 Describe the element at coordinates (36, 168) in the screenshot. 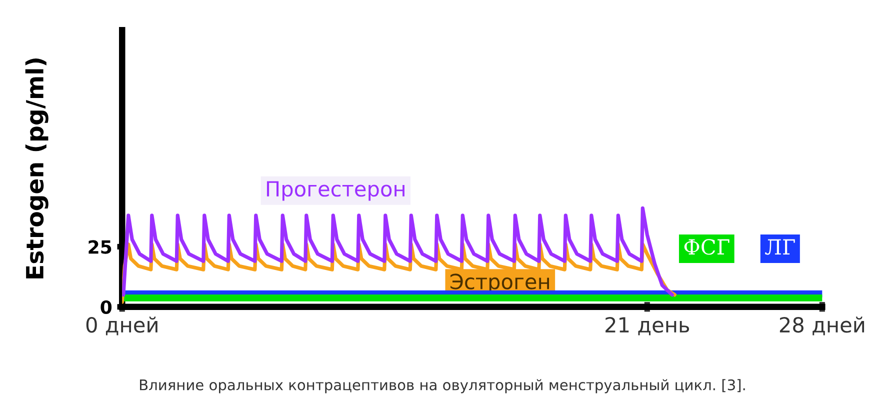

I see `y-axis-title: Estrogen (pg/ml)` at that location.